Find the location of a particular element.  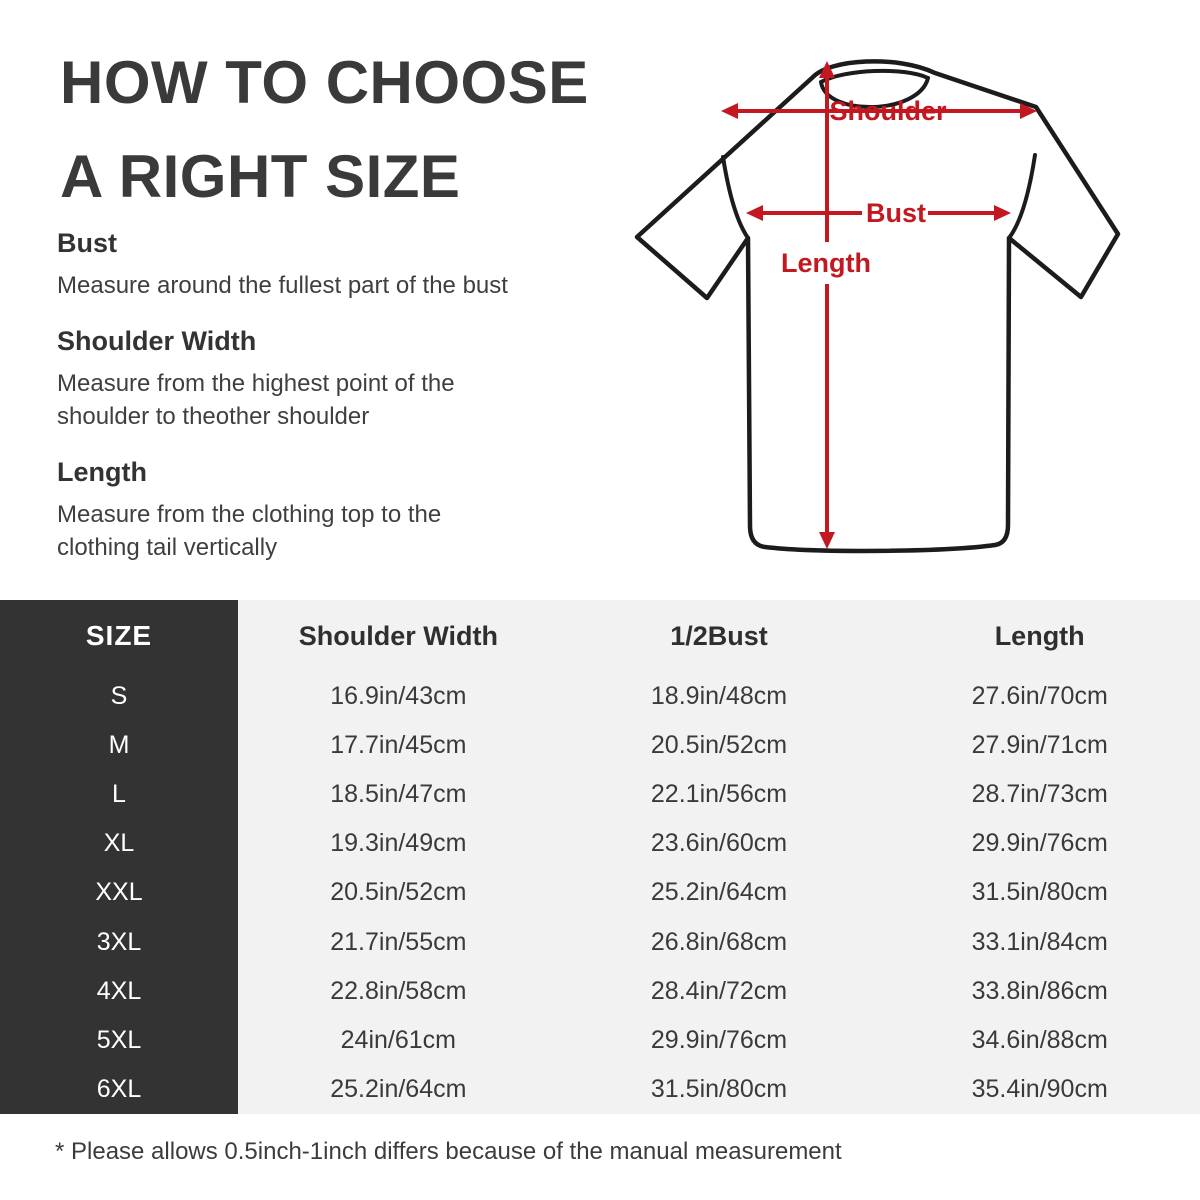

size-cell: XXL is located at coordinates (119, 893).